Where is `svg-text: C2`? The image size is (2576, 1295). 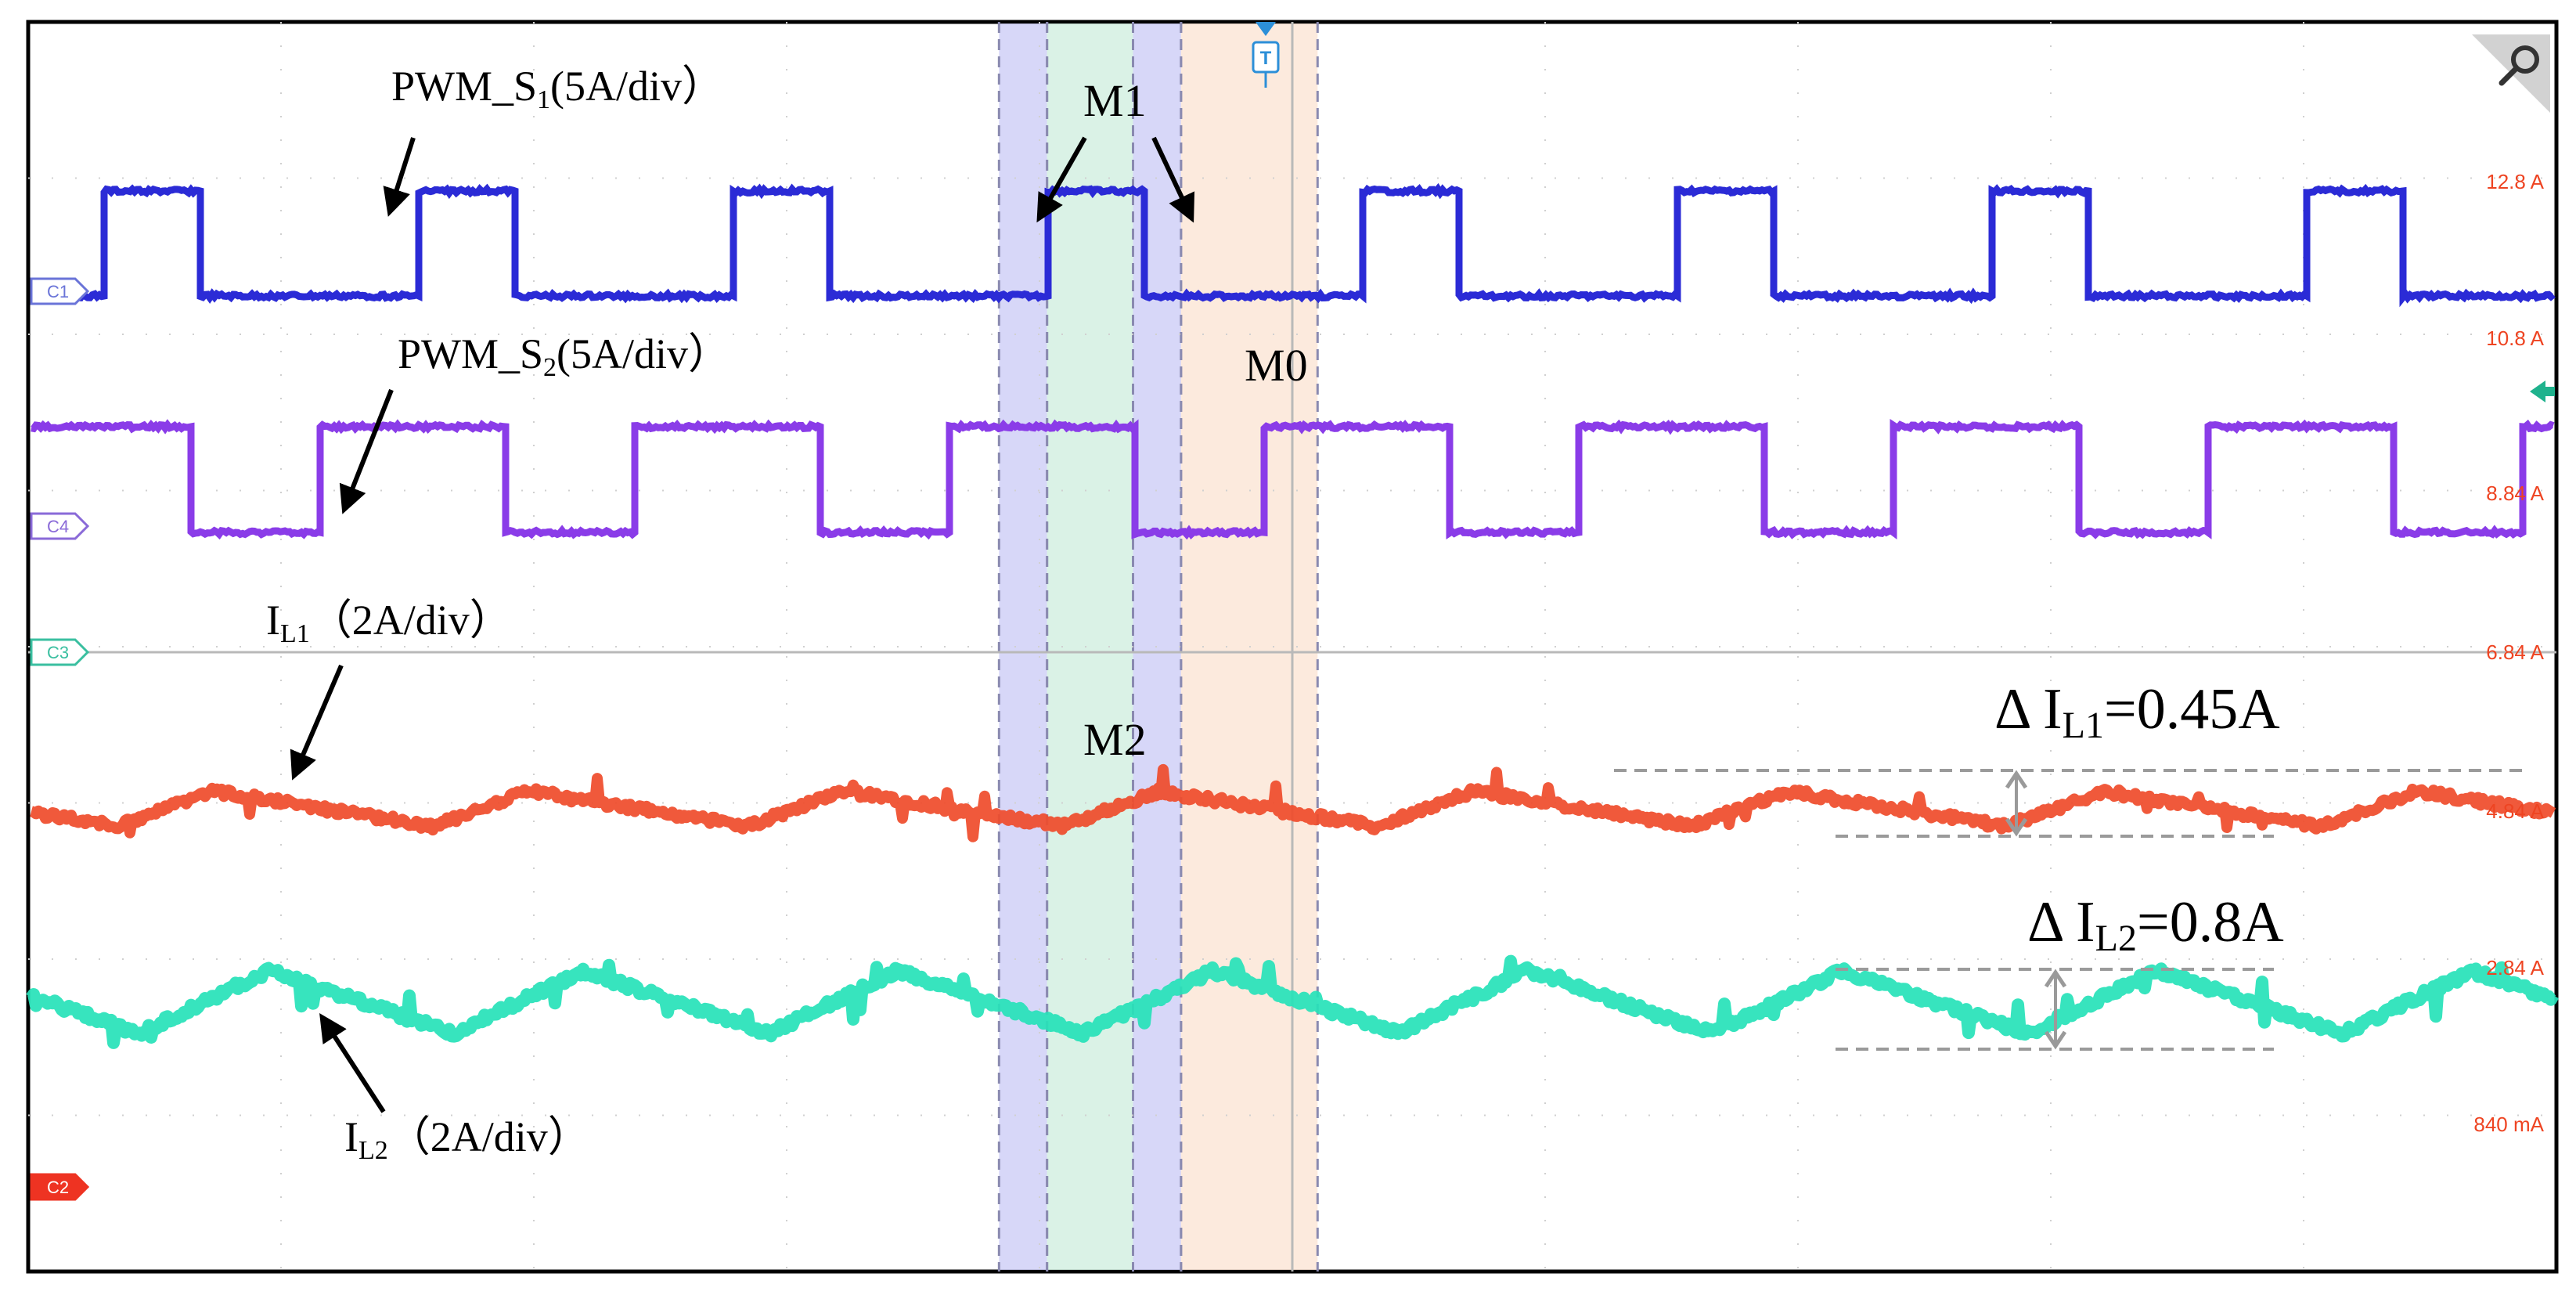 svg-text: C2 is located at coordinates (58, 1188).